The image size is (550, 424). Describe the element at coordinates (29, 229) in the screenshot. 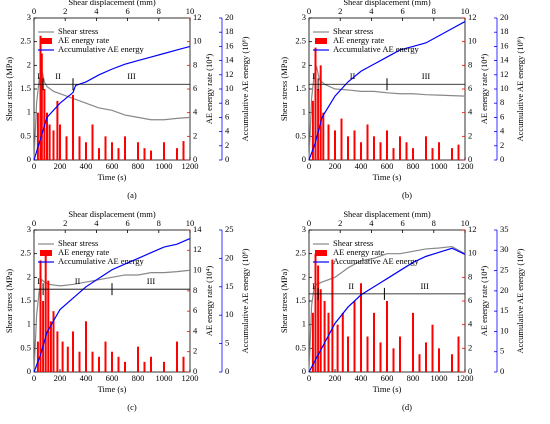

I see `y-tick-label: 3` at that location.